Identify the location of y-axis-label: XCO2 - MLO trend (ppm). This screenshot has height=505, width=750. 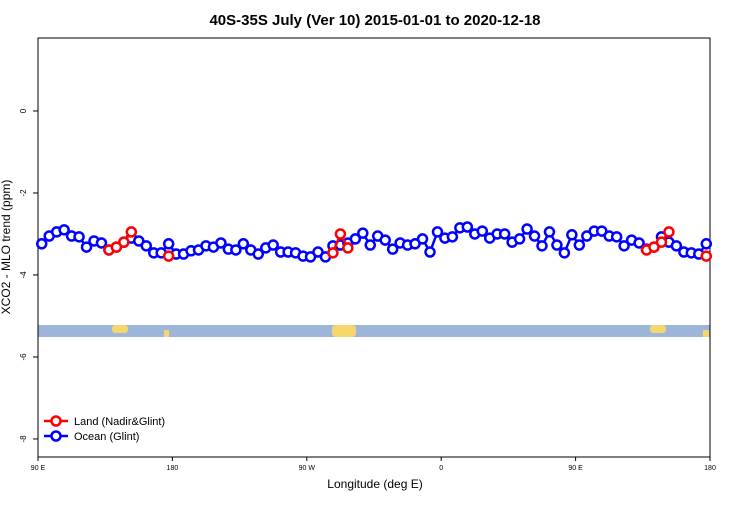
(6, 247).